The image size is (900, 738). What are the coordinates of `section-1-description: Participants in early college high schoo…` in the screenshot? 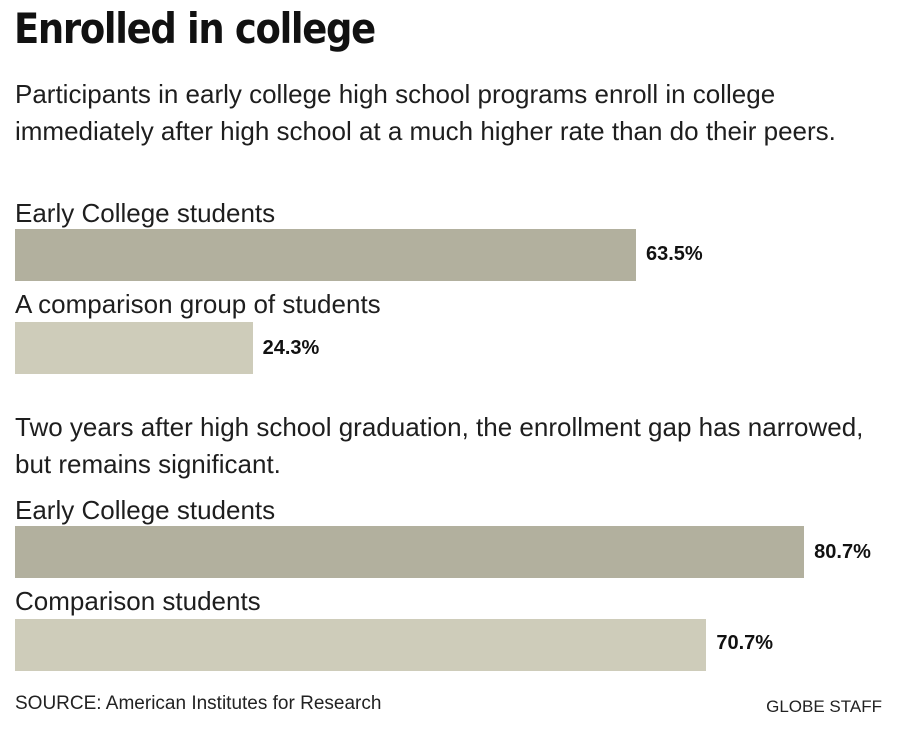 It's located at (425, 112).